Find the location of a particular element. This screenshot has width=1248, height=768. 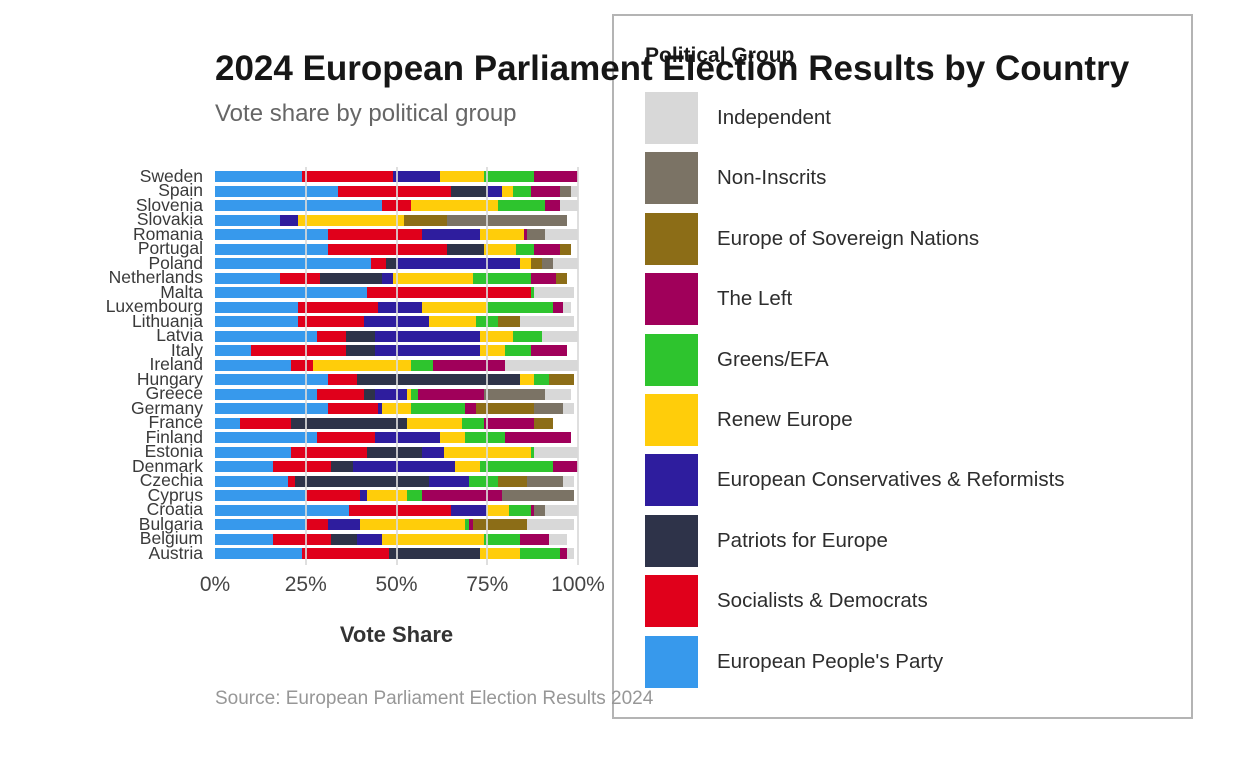

bar-row-portugal is located at coordinates (396, 249).